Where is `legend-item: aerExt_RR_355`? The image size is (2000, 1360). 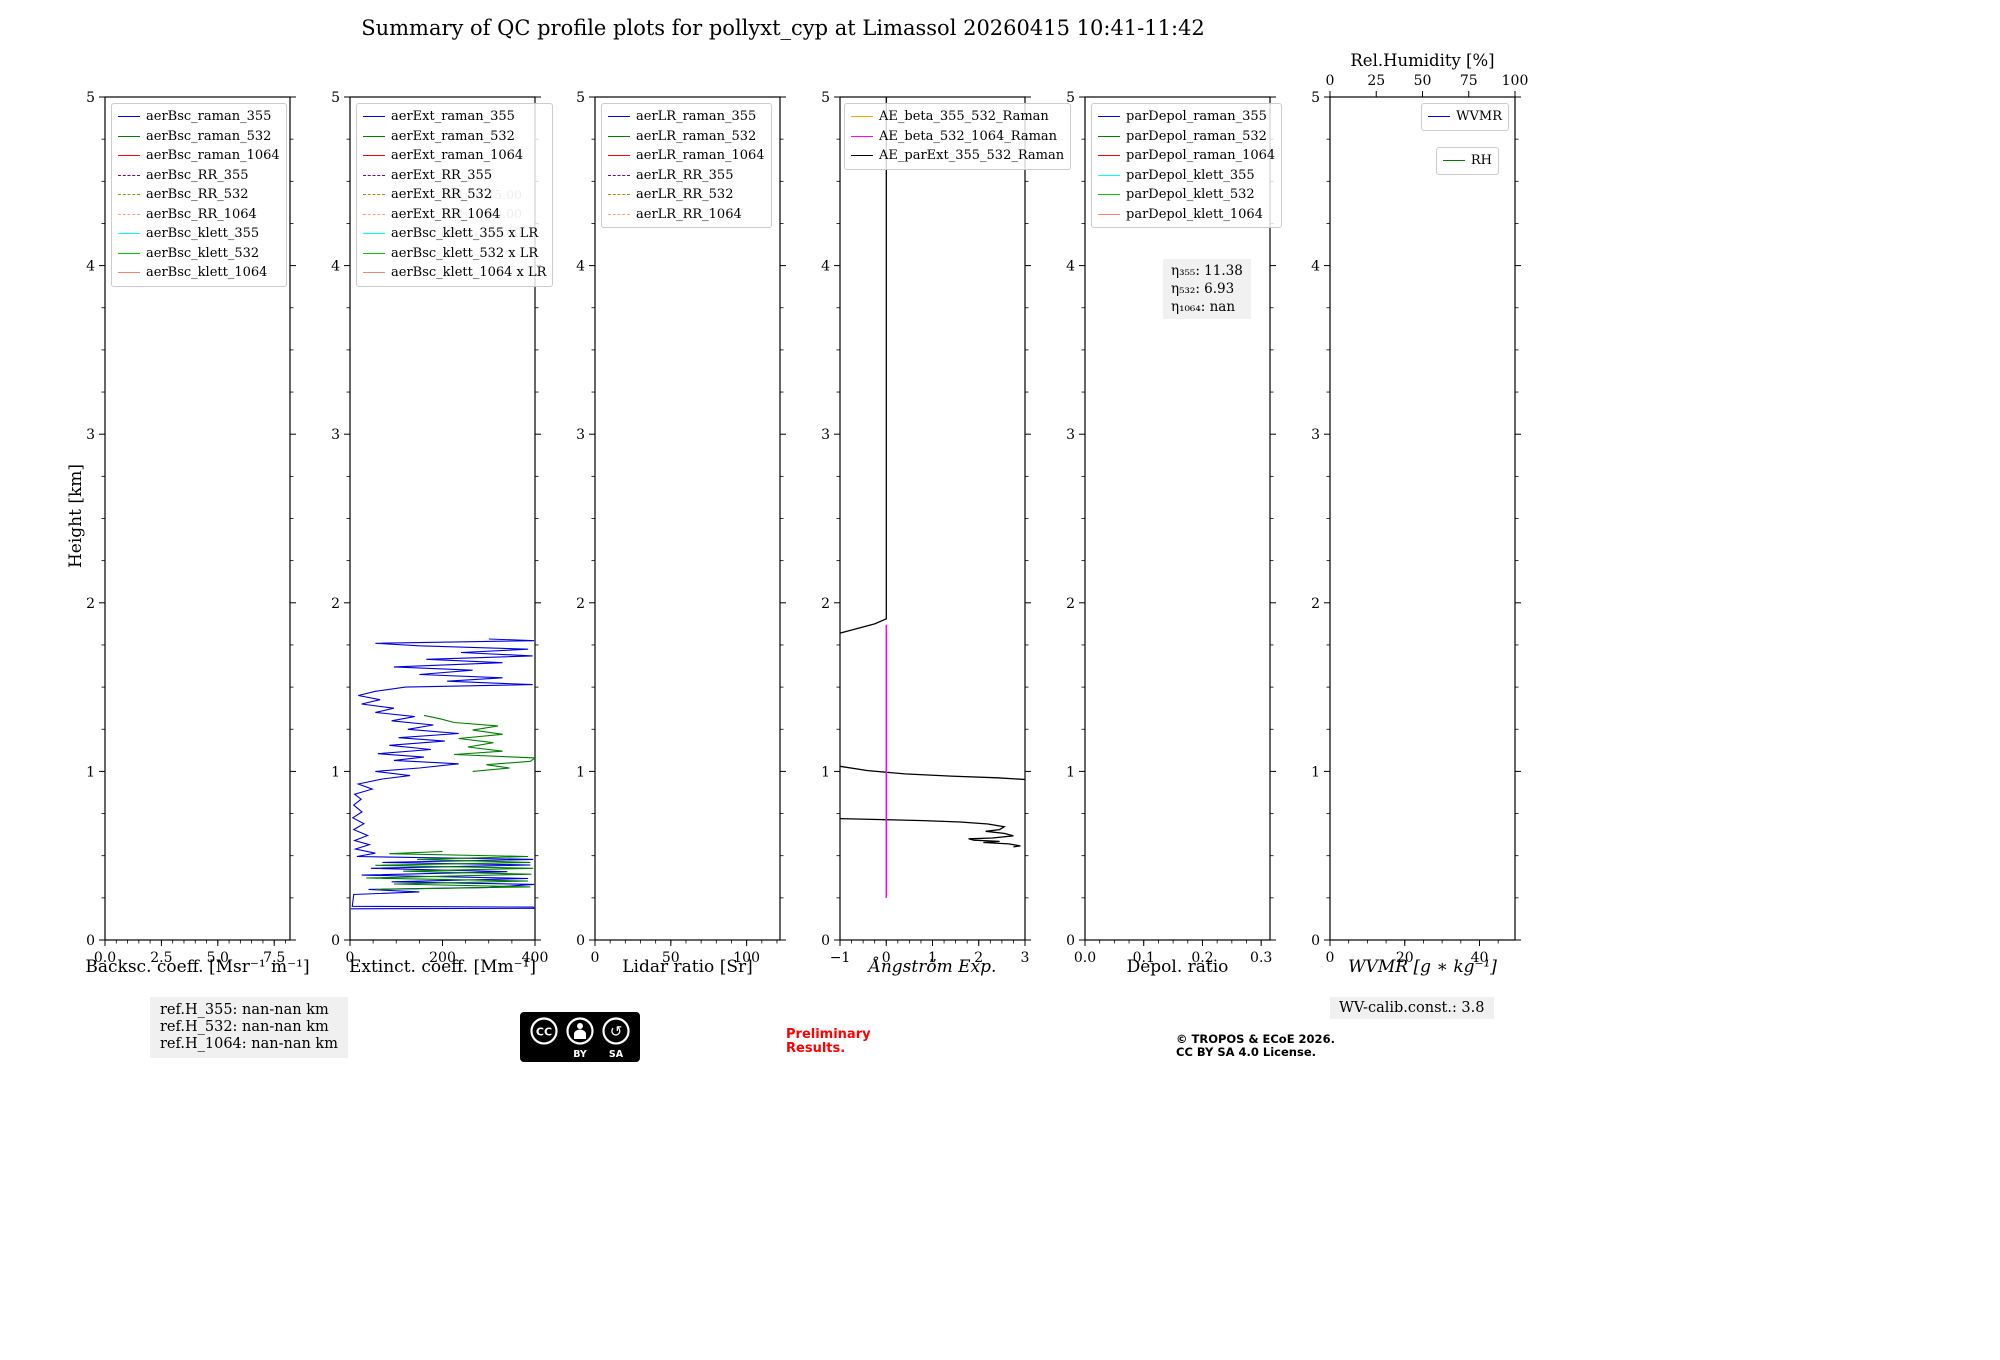 legend-item: aerExt_RR_355 is located at coordinates (454, 176).